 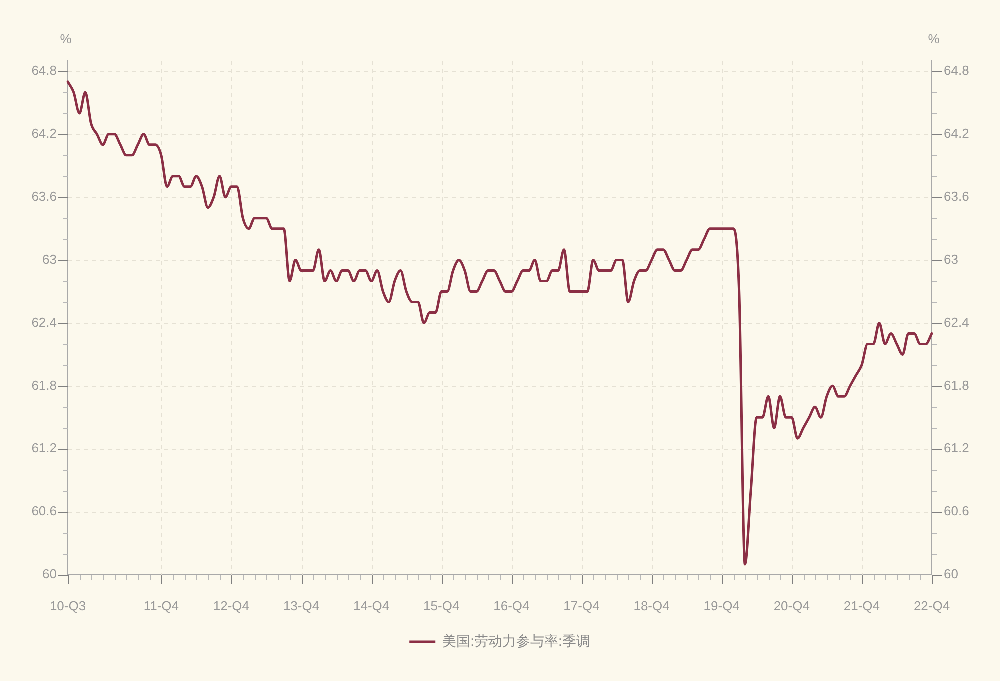 What do you see at coordinates (44, 322) in the screenshot?
I see `y-tick-label: 62.4` at bounding box center [44, 322].